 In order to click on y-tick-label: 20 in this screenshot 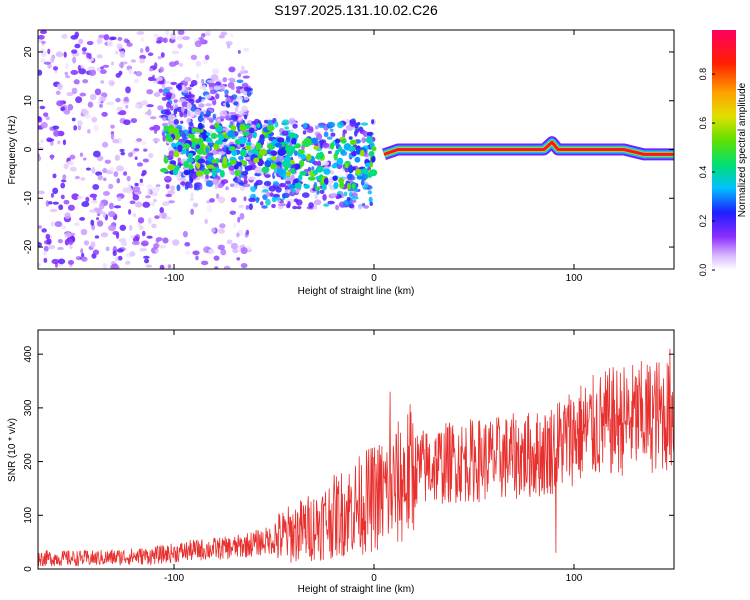, I will do `click(28, 52)`.